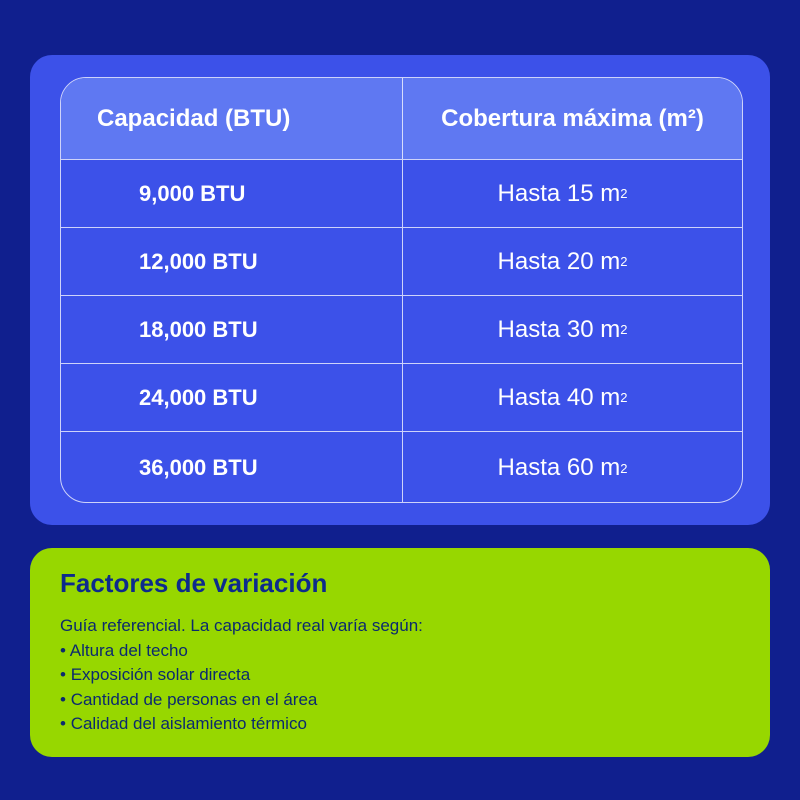 The image size is (800, 800). I want to click on list-item: Cantidad de personas en el área, so click(241, 700).